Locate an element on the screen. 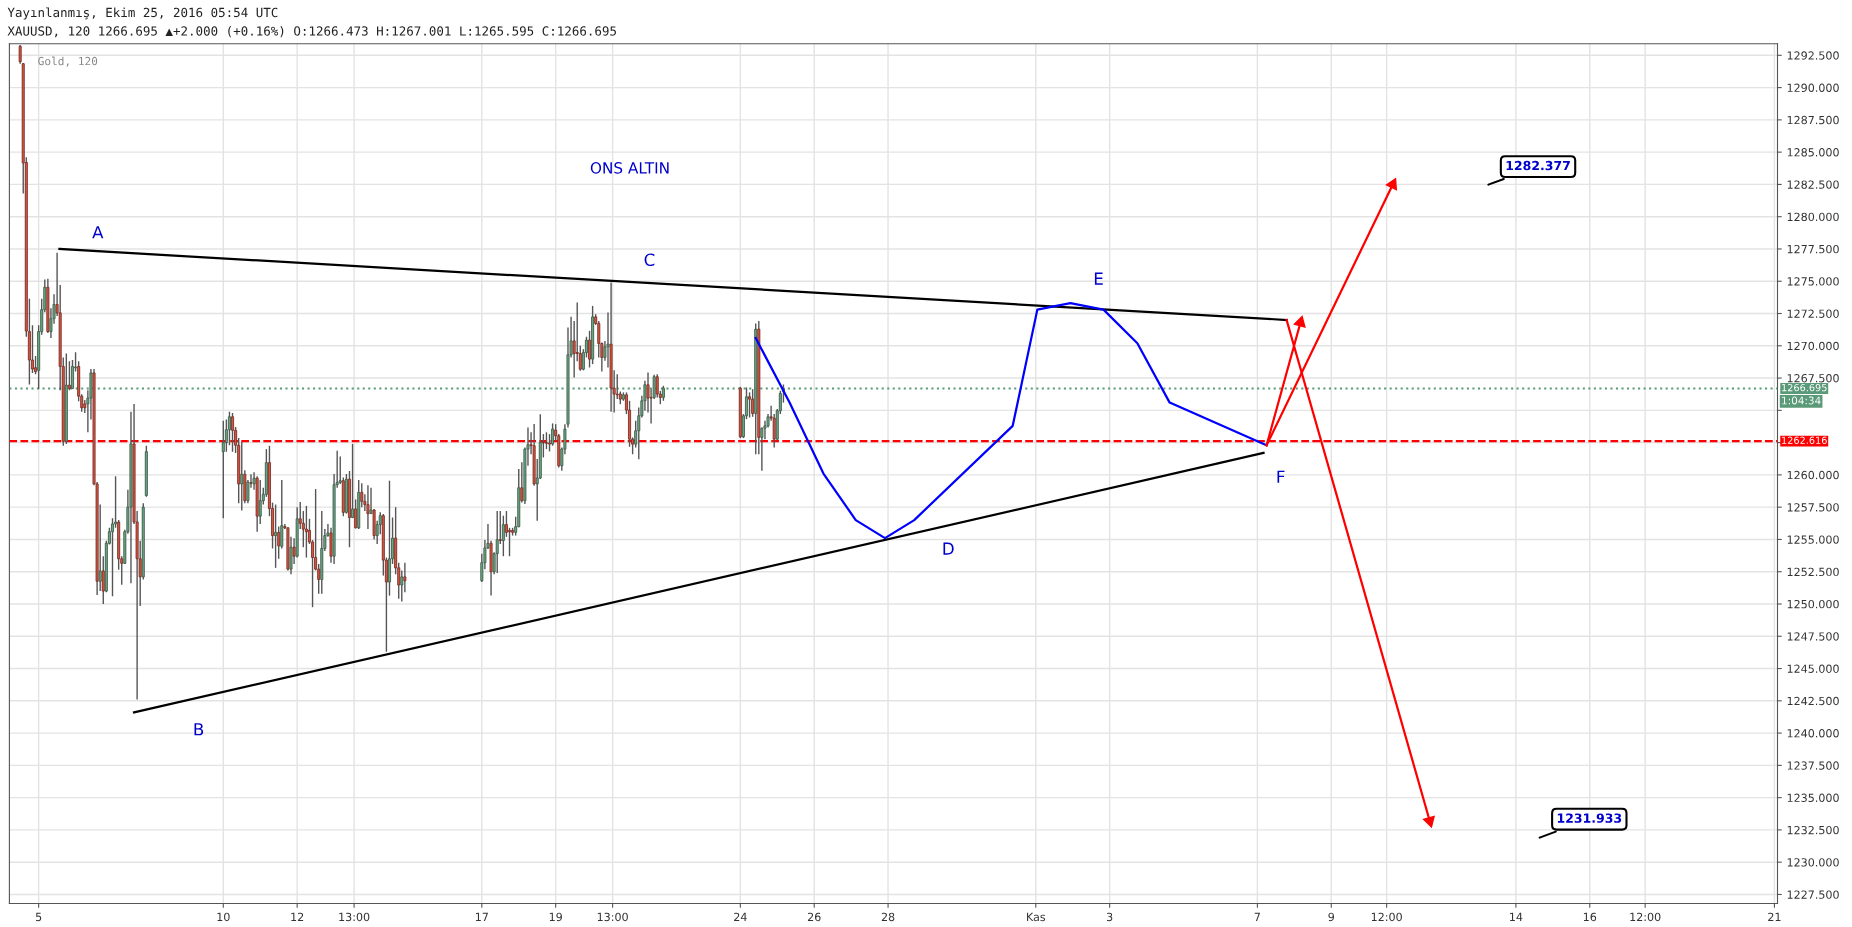 The height and width of the screenshot is (927, 1852). y-tick-label: 1245.000 is located at coordinates (1813, 668).